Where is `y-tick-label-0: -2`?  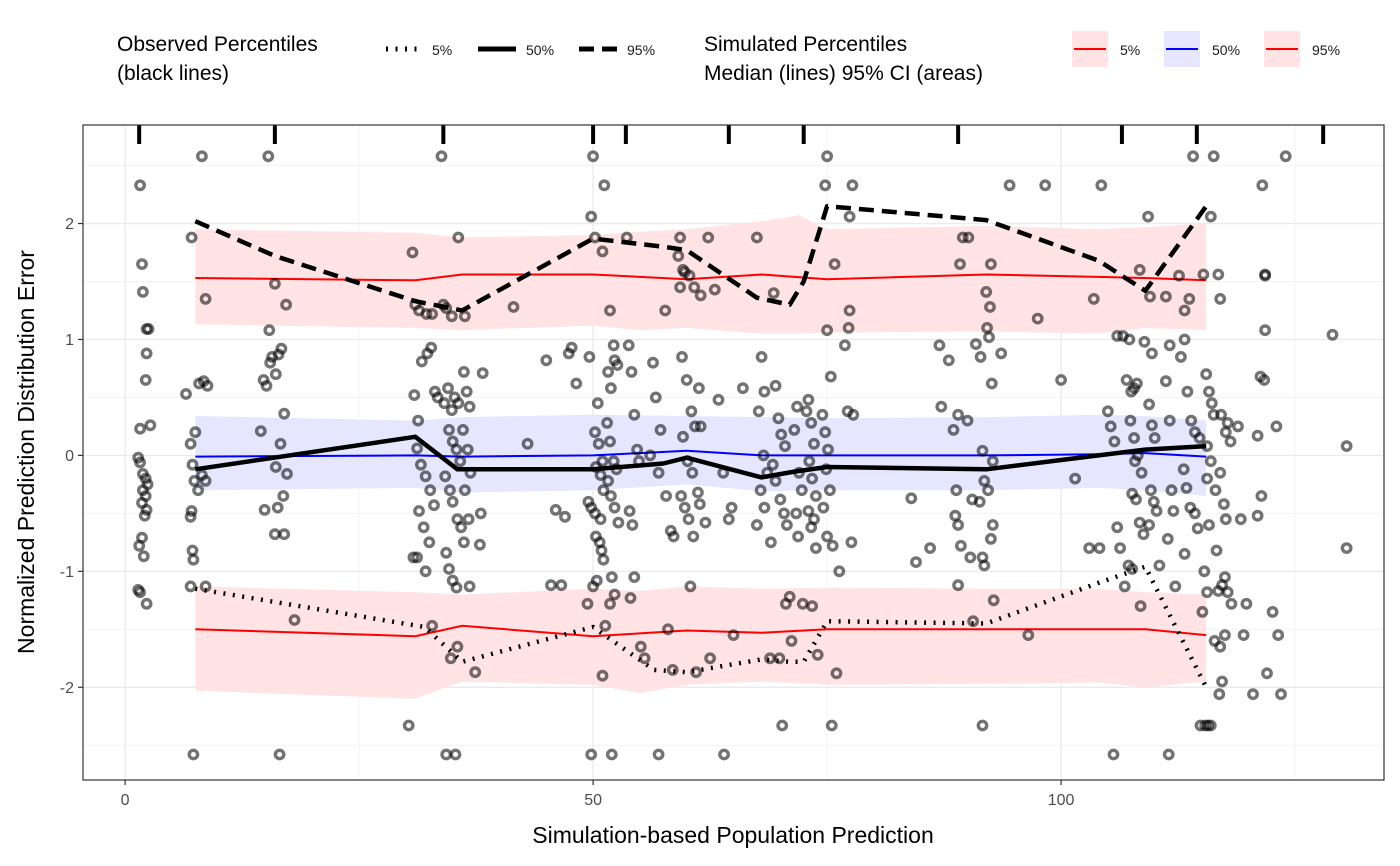
y-tick-label-0: -2 is located at coordinates (67, 688).